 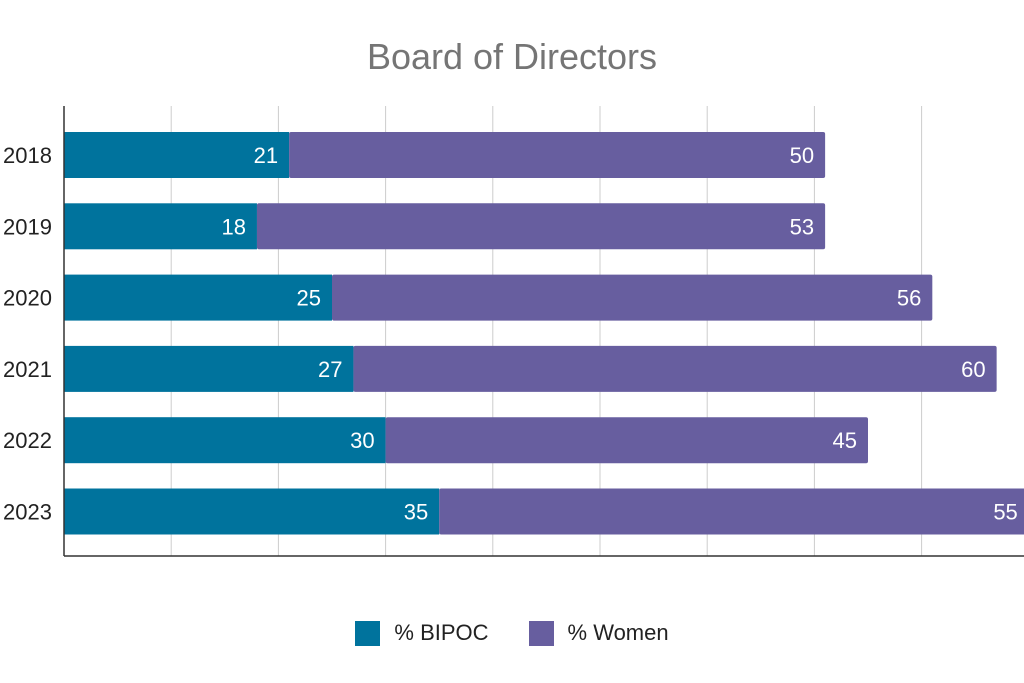 What do you see at coordinates (252, 511) in the screenshot?
I see `bar-bipoc-2023` at bounding box center [252, 511].